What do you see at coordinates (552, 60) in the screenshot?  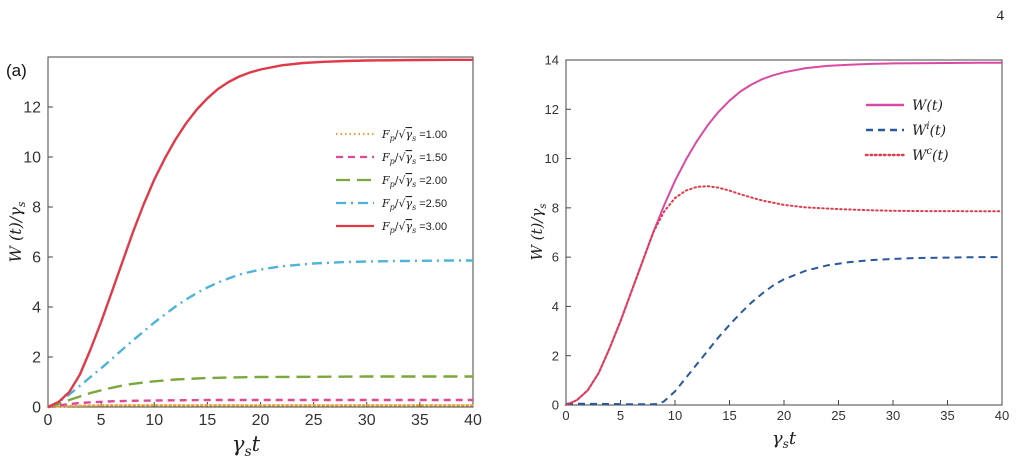 I see `panel-b-y-tick-label: 14` at bounding box center [552, 60].